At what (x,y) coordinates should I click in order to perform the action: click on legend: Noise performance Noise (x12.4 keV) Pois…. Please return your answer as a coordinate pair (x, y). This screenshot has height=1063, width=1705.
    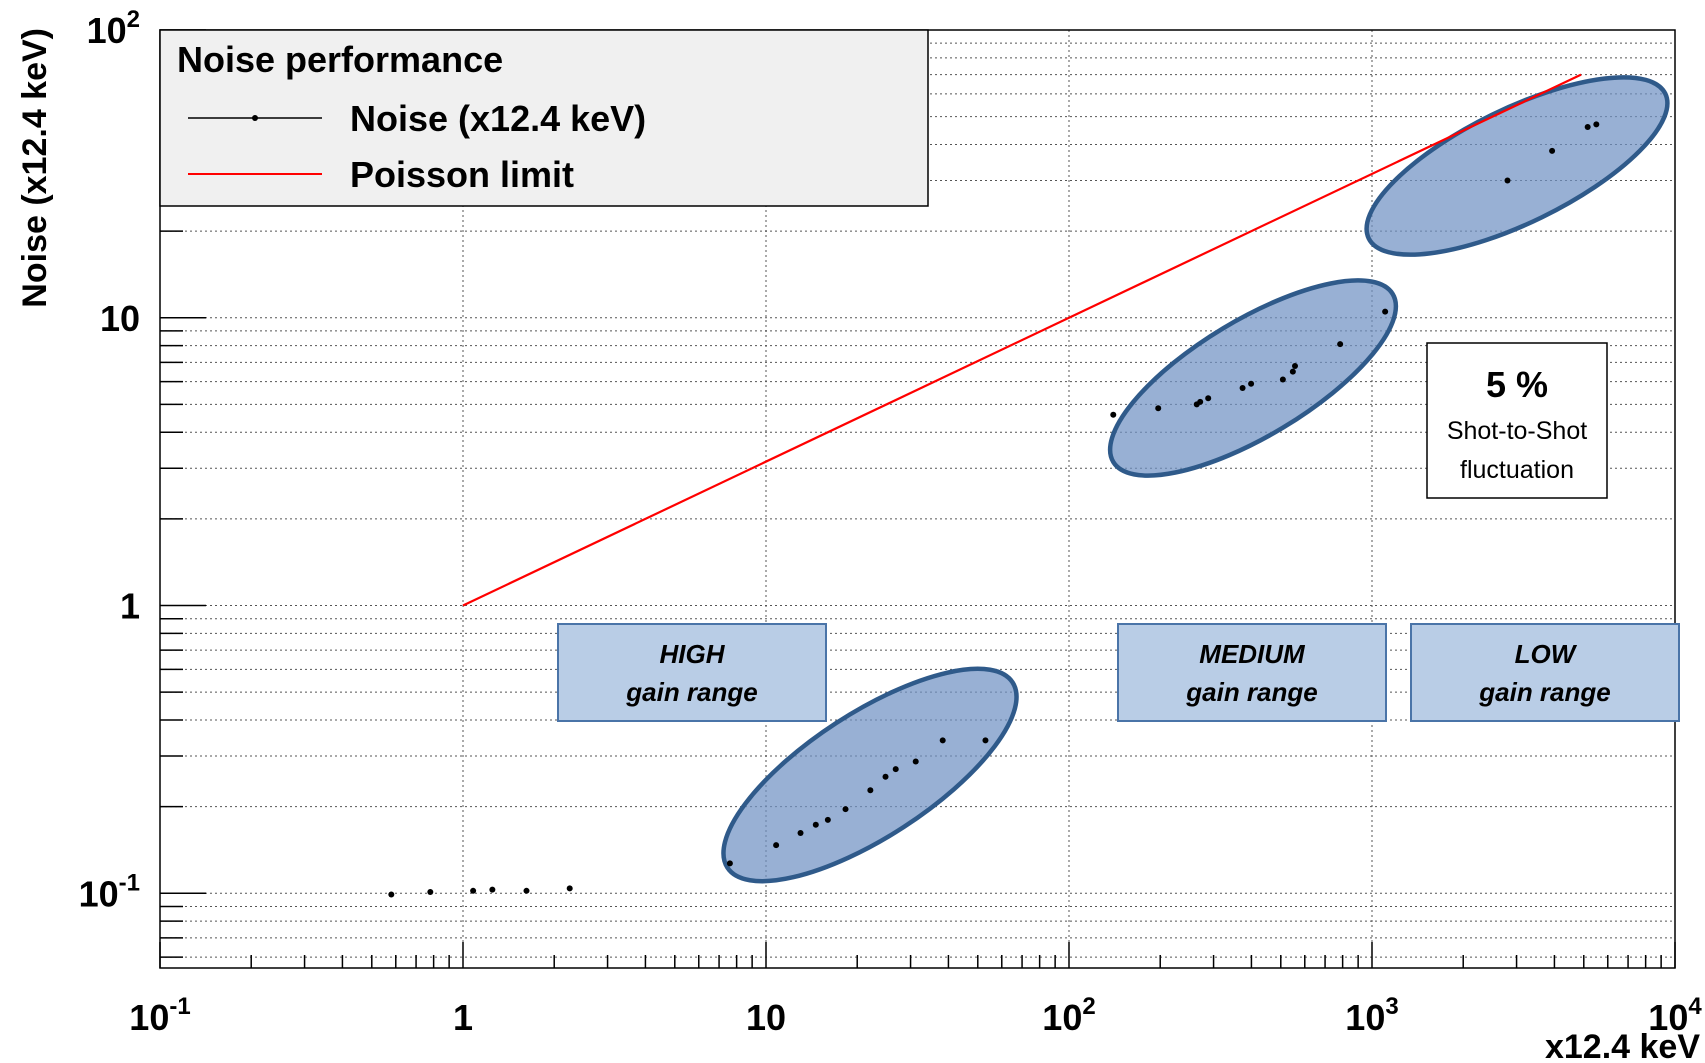
    Looking at the image, I should click on (544, 118).